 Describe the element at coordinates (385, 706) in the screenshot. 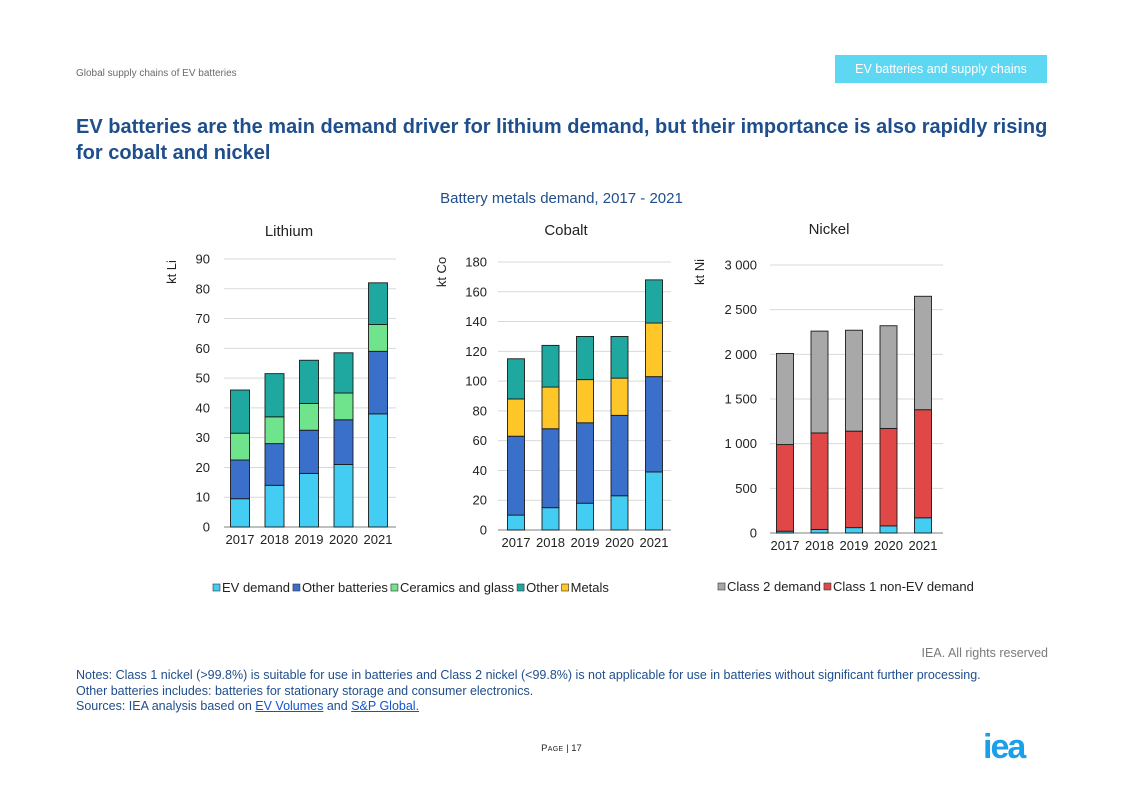

I see `sp-global-link: S&P Global.` at that location.